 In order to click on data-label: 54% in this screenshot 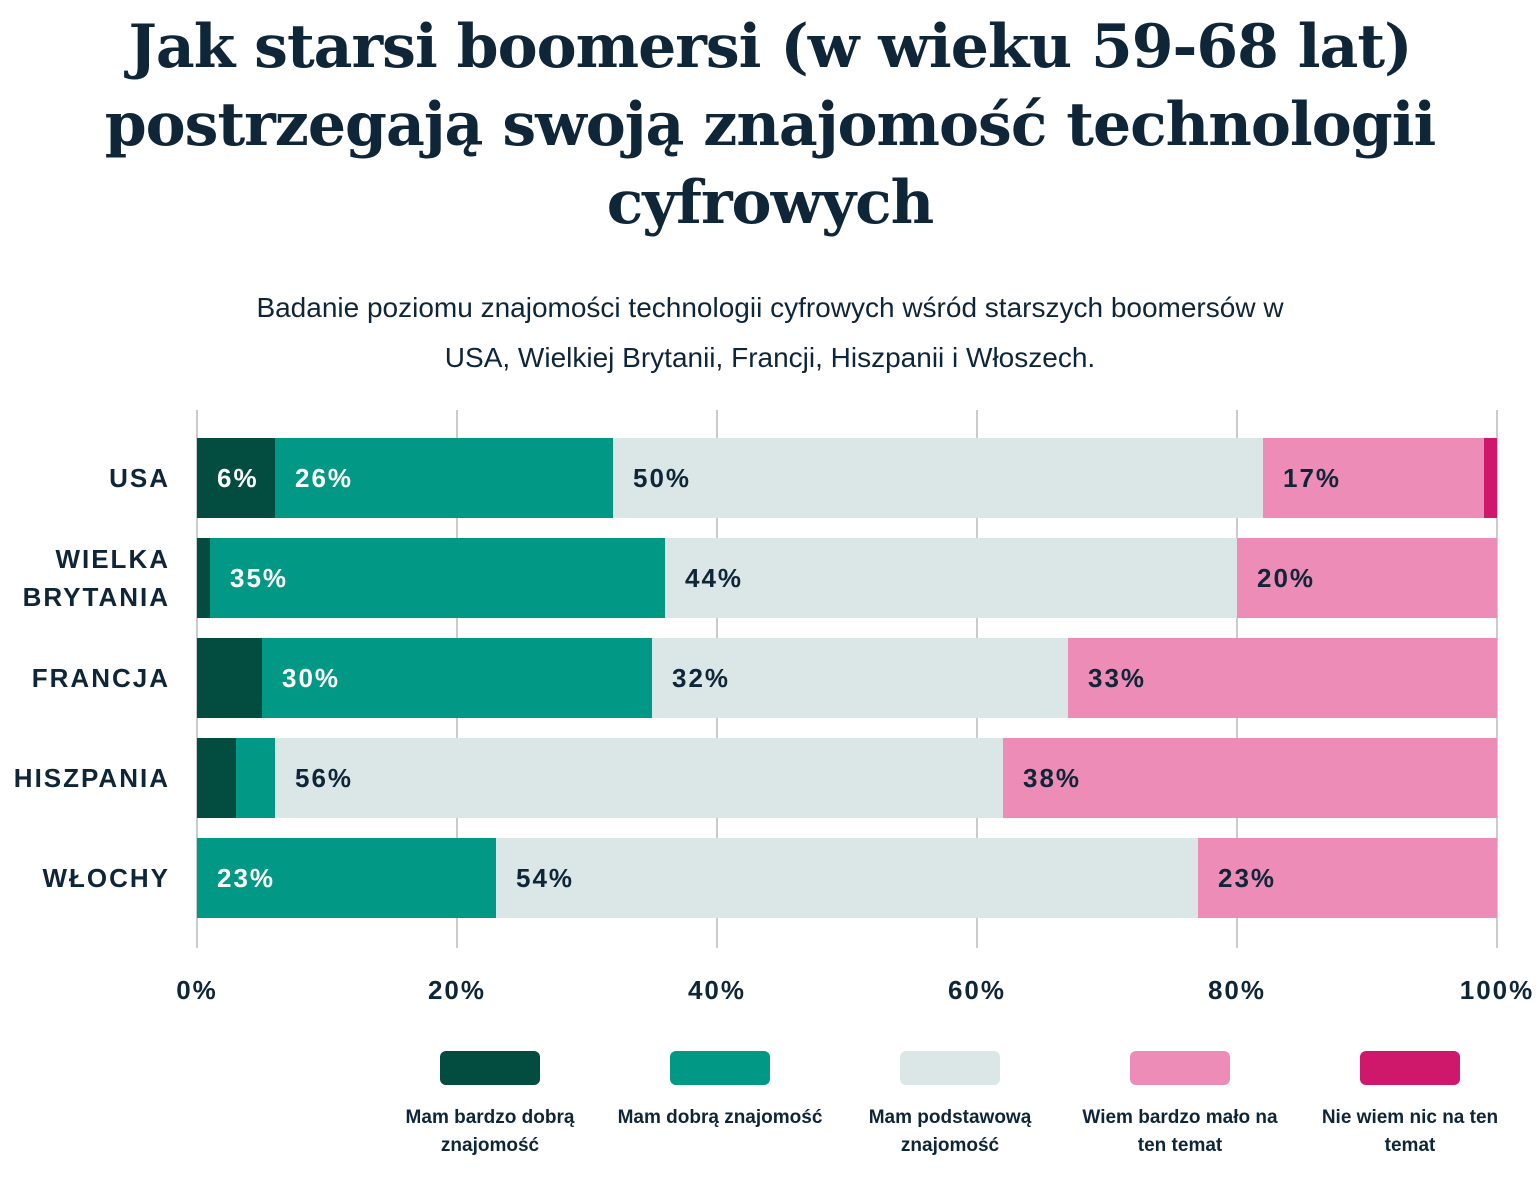, I will do `click(545, 878)`.